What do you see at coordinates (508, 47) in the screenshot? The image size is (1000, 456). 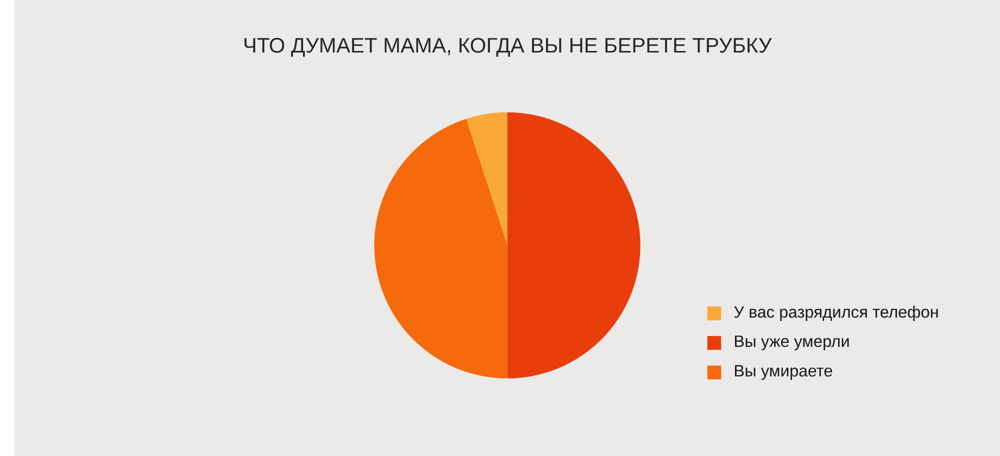 I see `chart-title: ЧТО ДУМАЕТ МАМА, КОГДА ВЫ НЕ БЕРЕТЕ ТРУБКУ` at bounding box center [508, 47].